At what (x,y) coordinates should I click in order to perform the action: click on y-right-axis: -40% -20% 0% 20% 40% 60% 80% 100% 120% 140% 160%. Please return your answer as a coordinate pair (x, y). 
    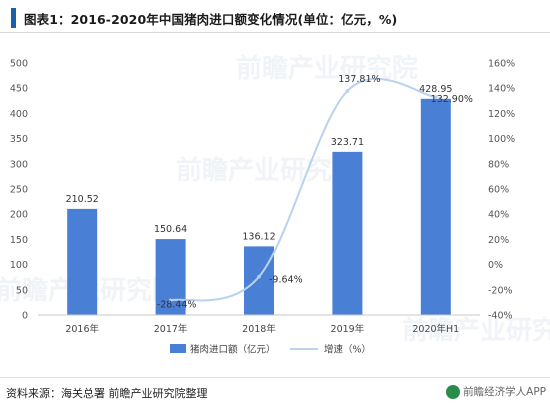
    Looking at the image, I should click on (501, 190).